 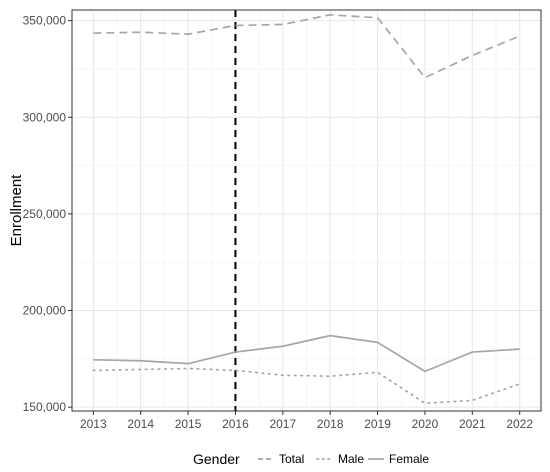 I want to click on legend-label-total: Total, so click(x=291, y=459).